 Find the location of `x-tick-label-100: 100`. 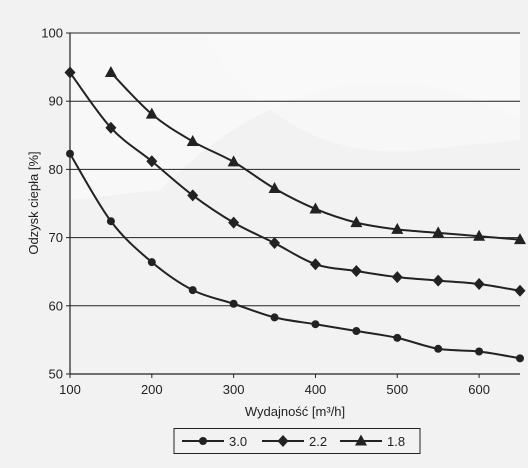

x-tick-label-100: 100 is located at coordinates (70, 389).